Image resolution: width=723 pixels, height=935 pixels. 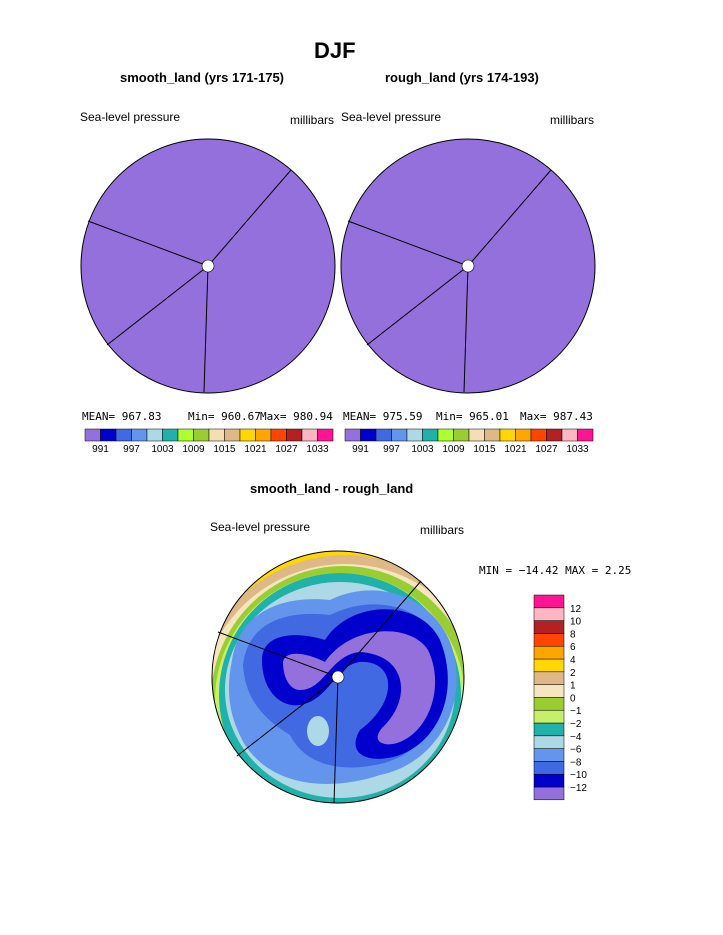 I want to click on panel3-colorbar-tick-label: −10, so click(x=578, y=775).